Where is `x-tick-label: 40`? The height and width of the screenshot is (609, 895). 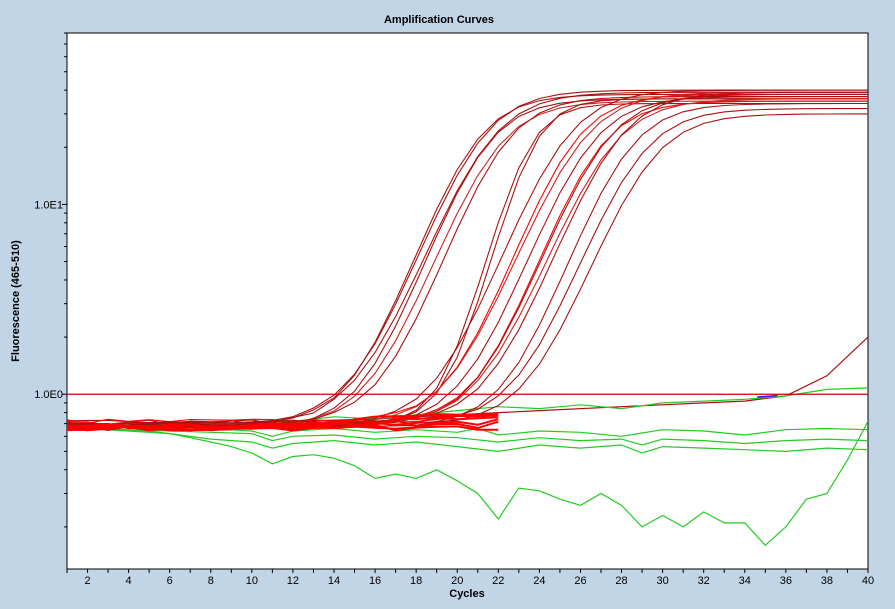
x-tick-label: 40 is located at coordinates (868, 581).